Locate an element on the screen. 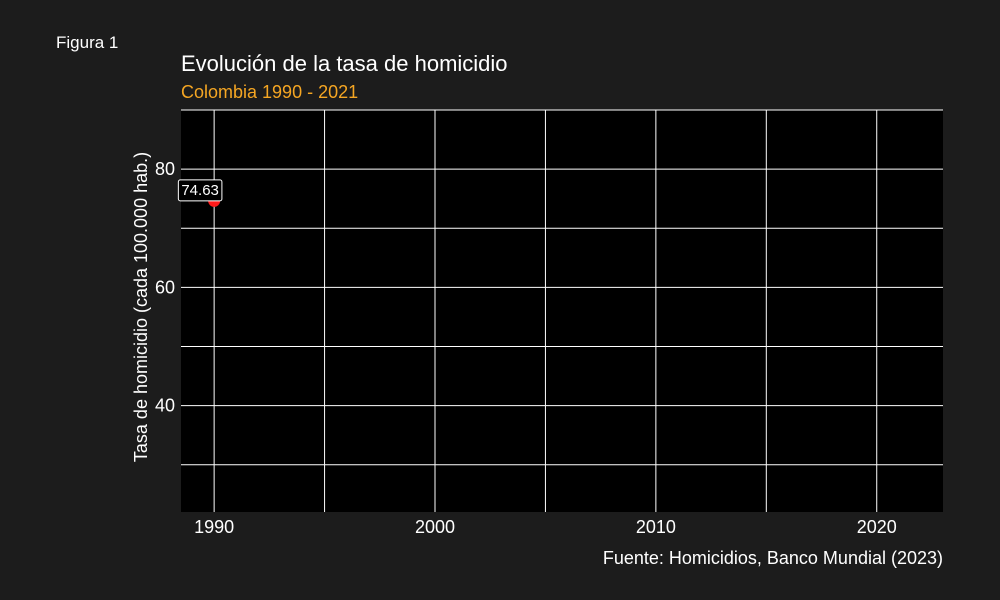 Image resolution: width=1000 pixels, height=600 pixels. x-tick-label: 1990 is located at coordinates (214, 527).